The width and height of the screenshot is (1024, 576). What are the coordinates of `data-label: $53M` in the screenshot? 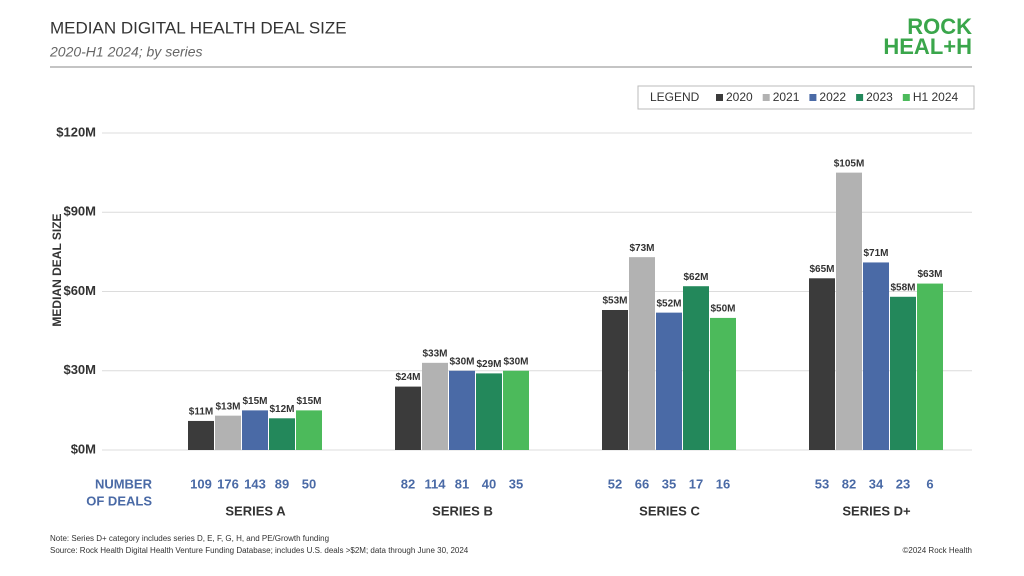 It's located at (614, 301).